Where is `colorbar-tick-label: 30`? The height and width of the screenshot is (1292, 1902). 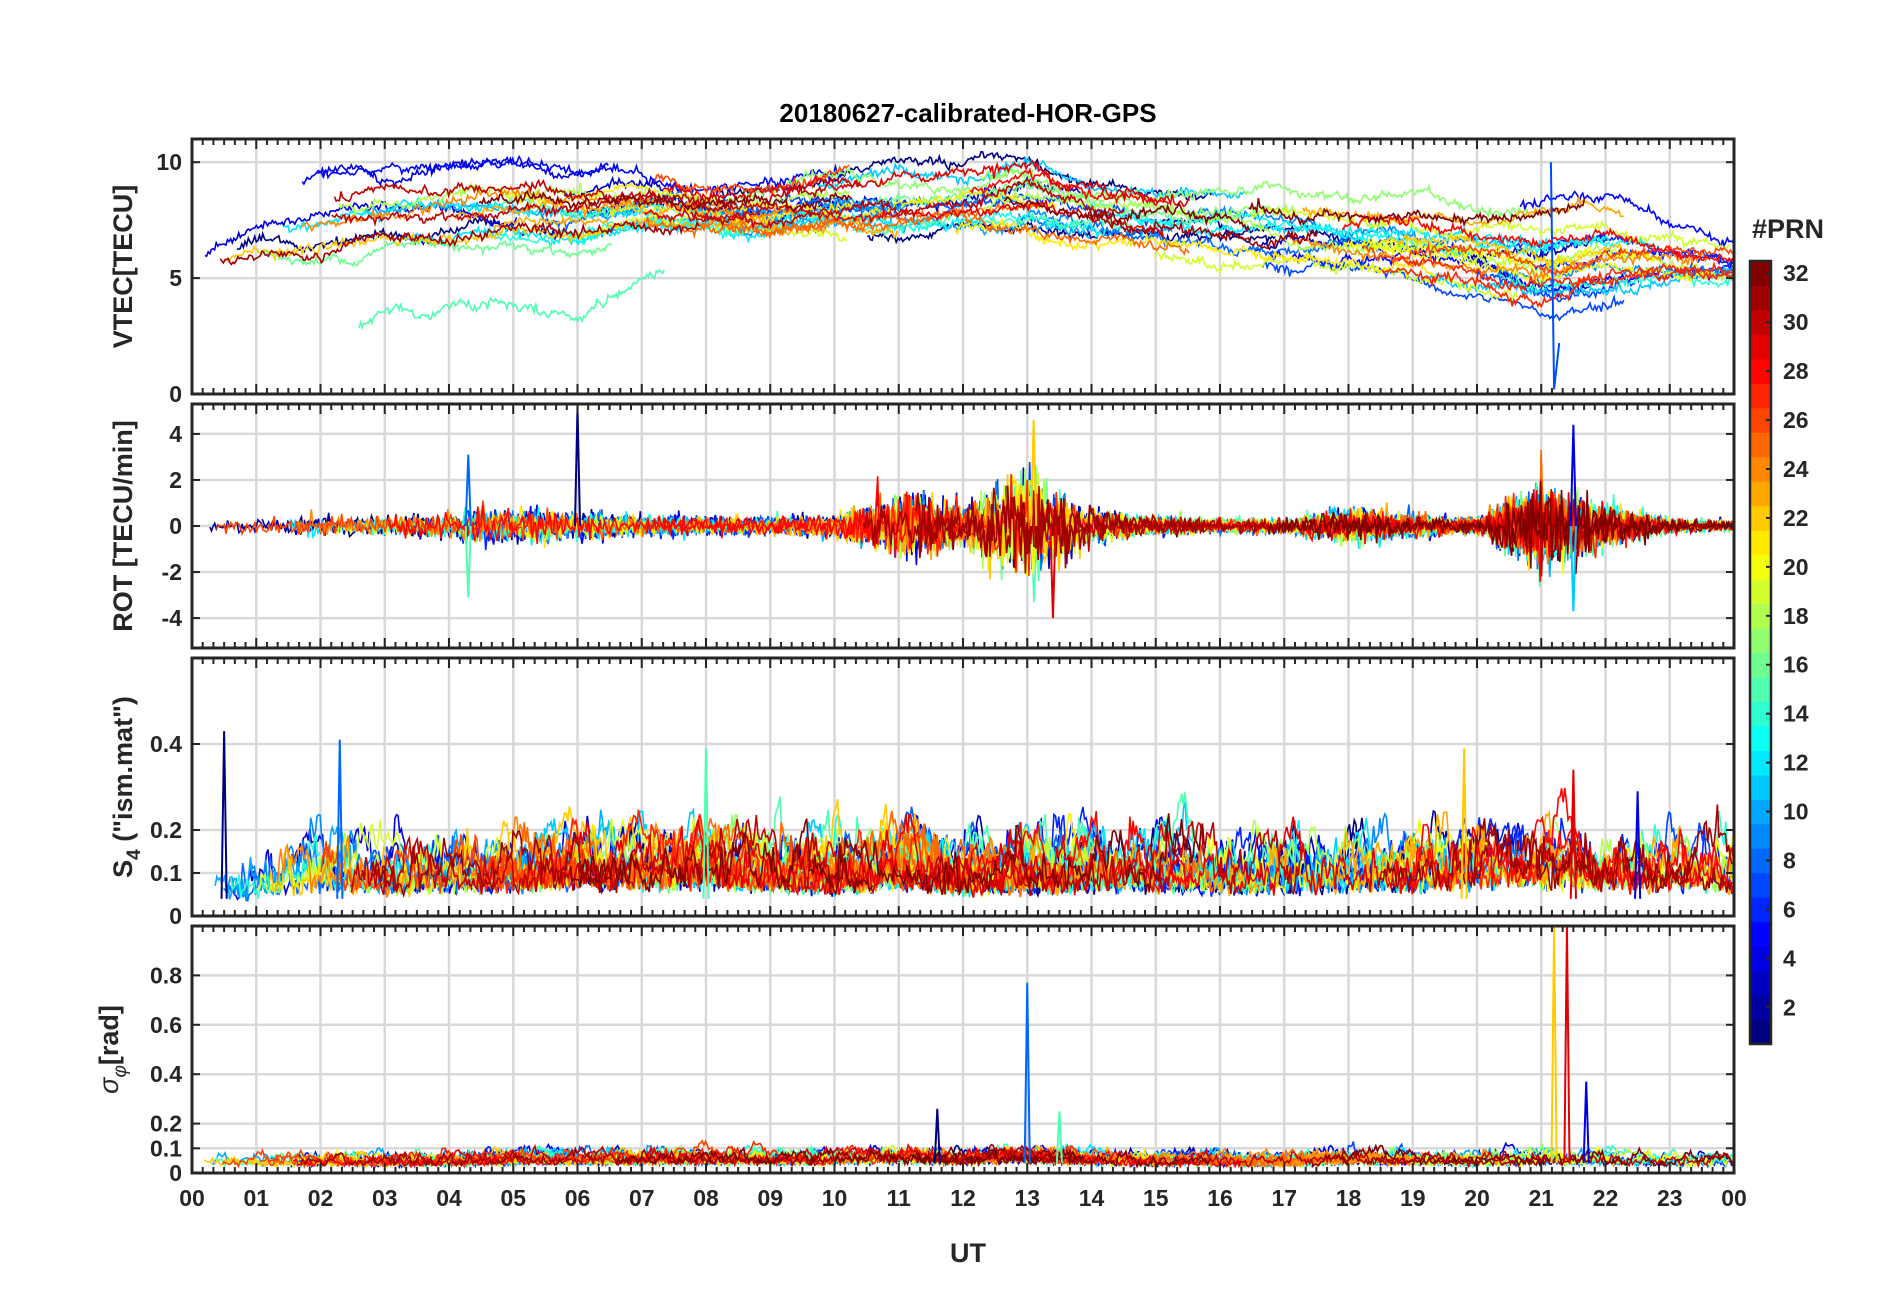 colorbar-tick-label: 30 is located at coordinates (1796, 322).